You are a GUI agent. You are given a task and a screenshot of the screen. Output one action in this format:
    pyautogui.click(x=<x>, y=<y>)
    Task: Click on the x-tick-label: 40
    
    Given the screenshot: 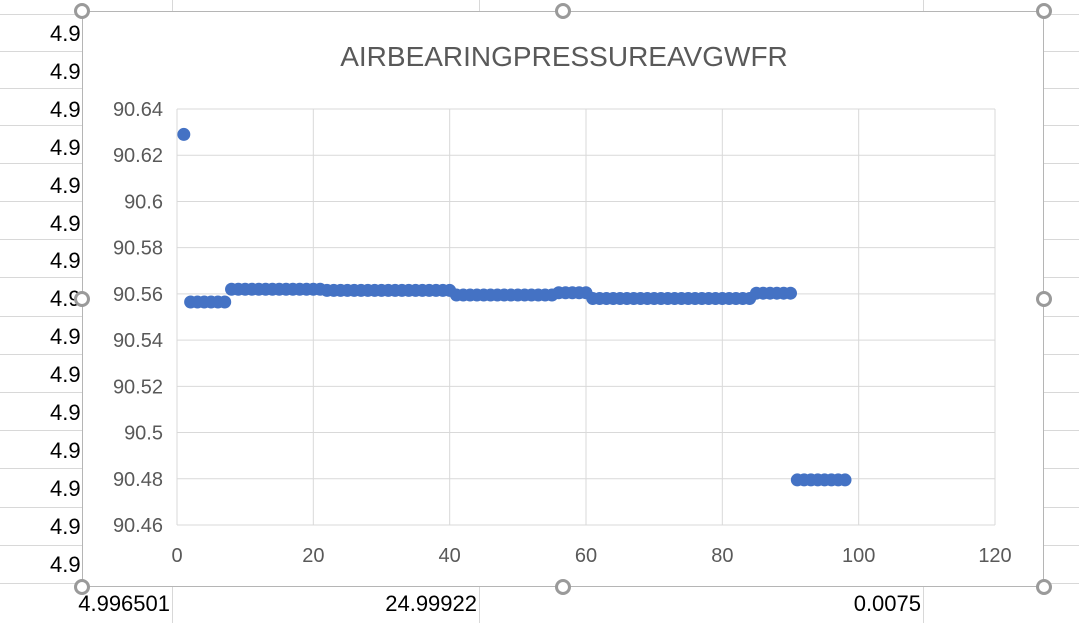 What is the action you would take?
    pyautogui.click(x=450, y=556)
    